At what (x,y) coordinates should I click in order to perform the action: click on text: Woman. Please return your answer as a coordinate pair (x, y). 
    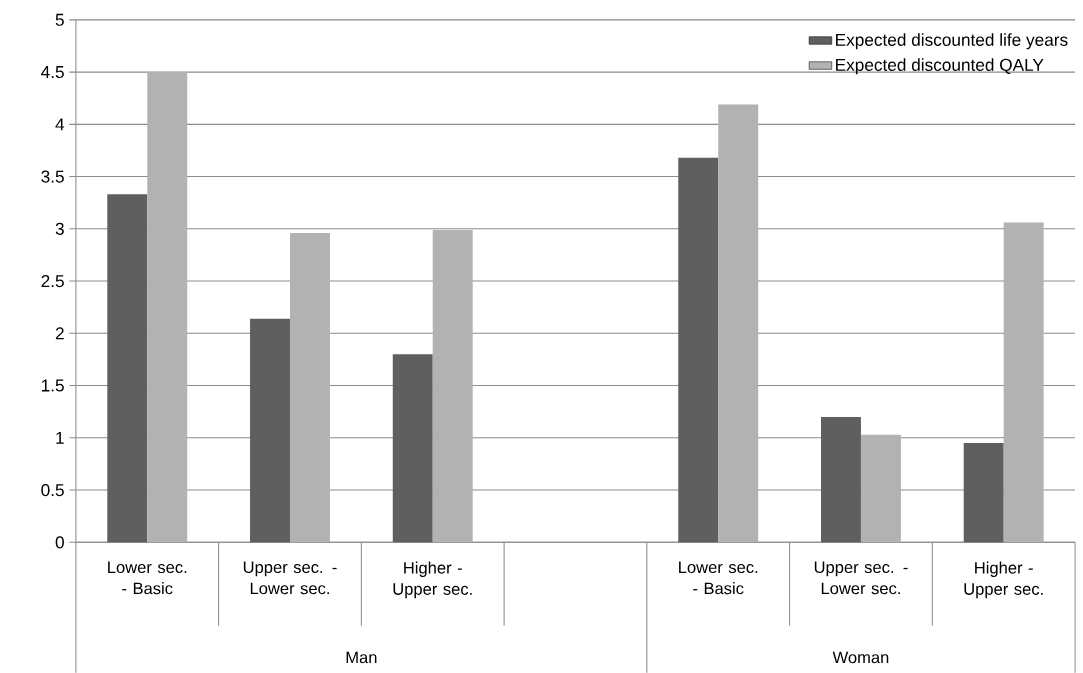
    Looking at the image, I should click on (860, 657).